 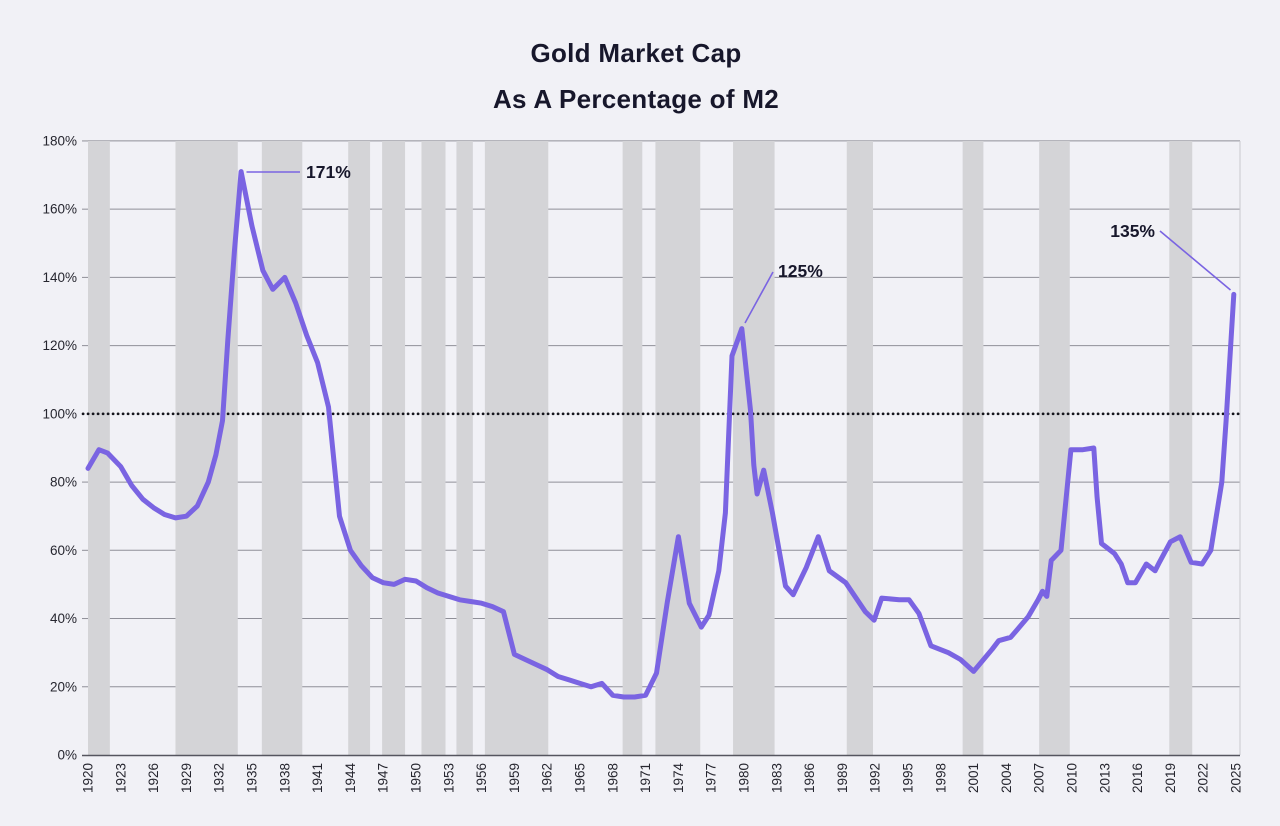 What do you see at coordinates (448, 778) in the screenshot?
I see `x-axis-label: 1953` at bounding box center [448, 778].